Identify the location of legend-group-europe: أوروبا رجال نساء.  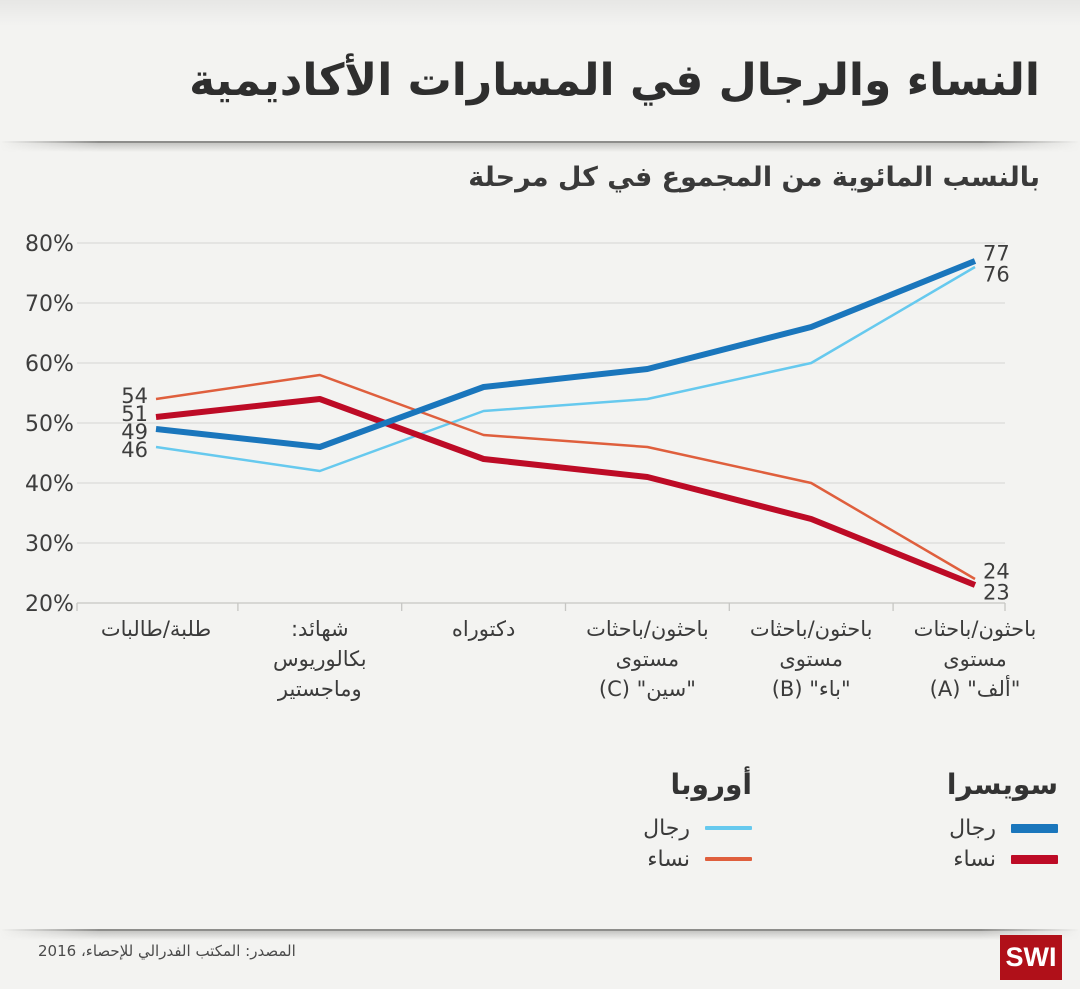
(697, 821).